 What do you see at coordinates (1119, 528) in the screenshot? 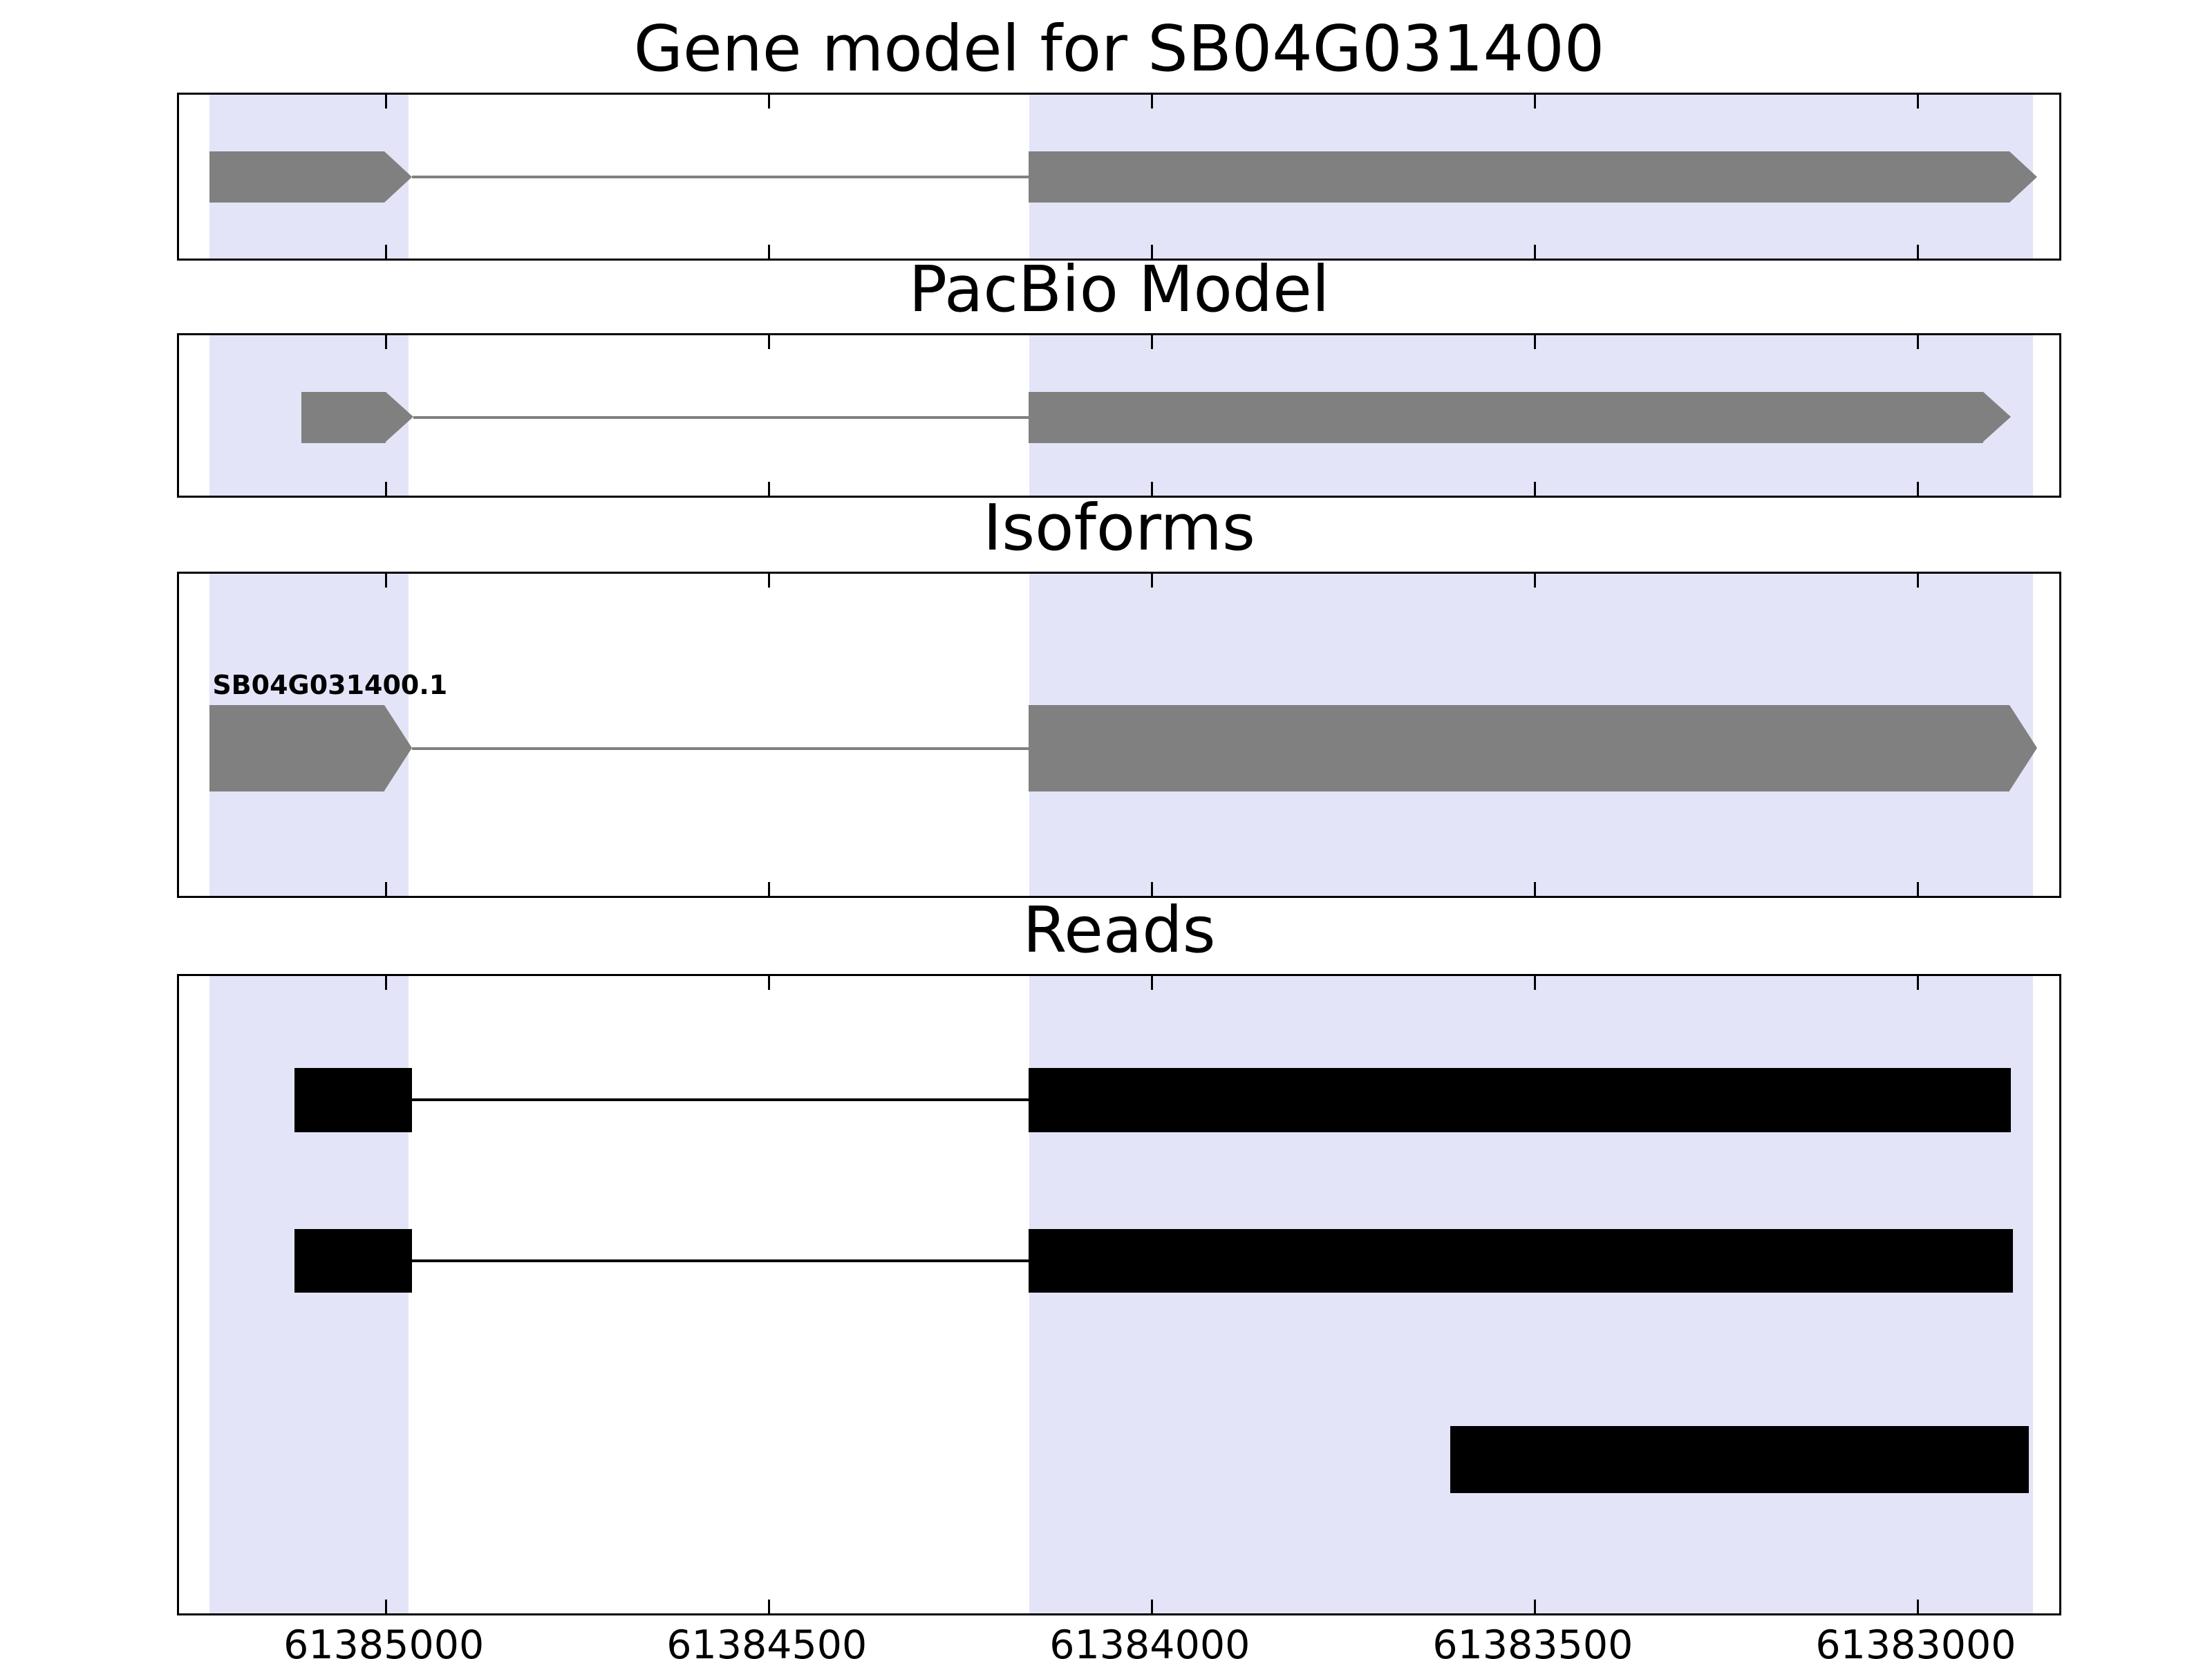
I see `panel-title-isoforms: Isoforms` at bounding box center [1119, 528].